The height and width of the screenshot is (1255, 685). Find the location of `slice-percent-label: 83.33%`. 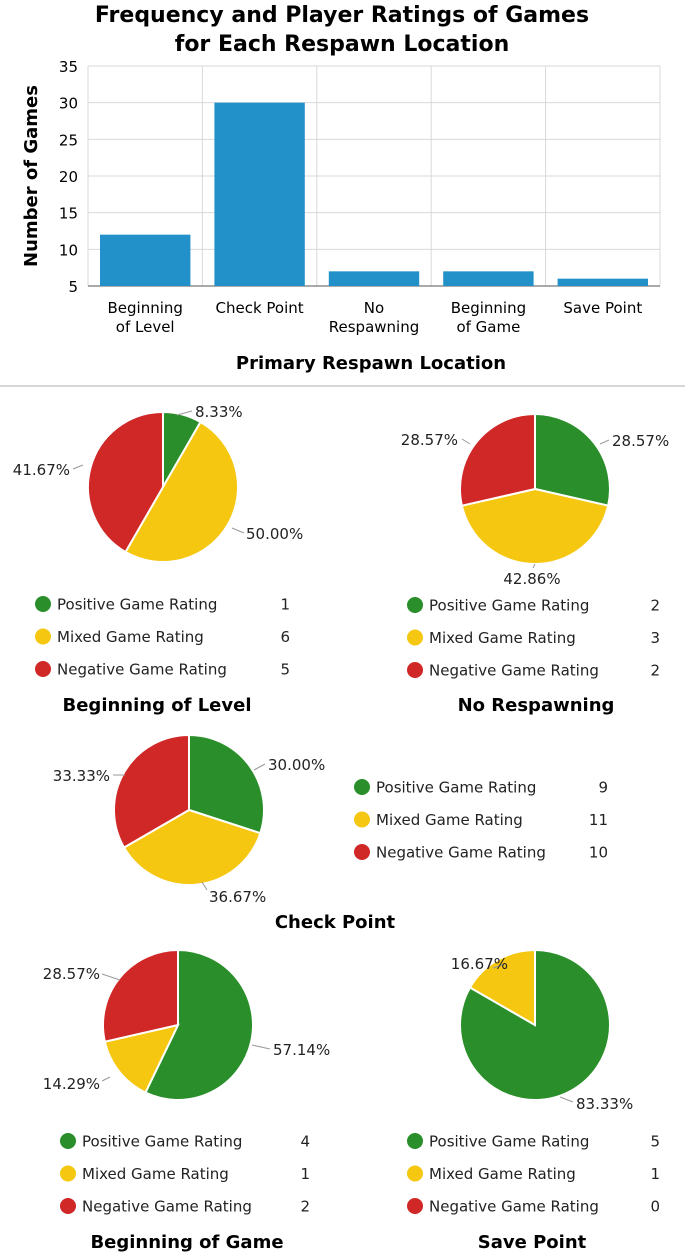

slice-percent-label: 83.33% is located at coordinates (604, 1104).